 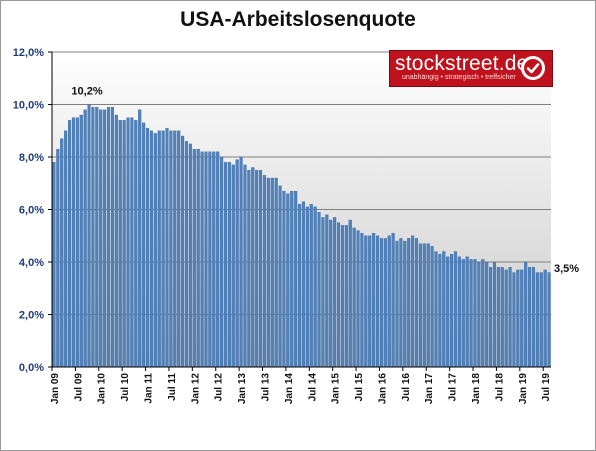 I want to click on x-tick-label: Jan 12, so click(x=195, y=389).